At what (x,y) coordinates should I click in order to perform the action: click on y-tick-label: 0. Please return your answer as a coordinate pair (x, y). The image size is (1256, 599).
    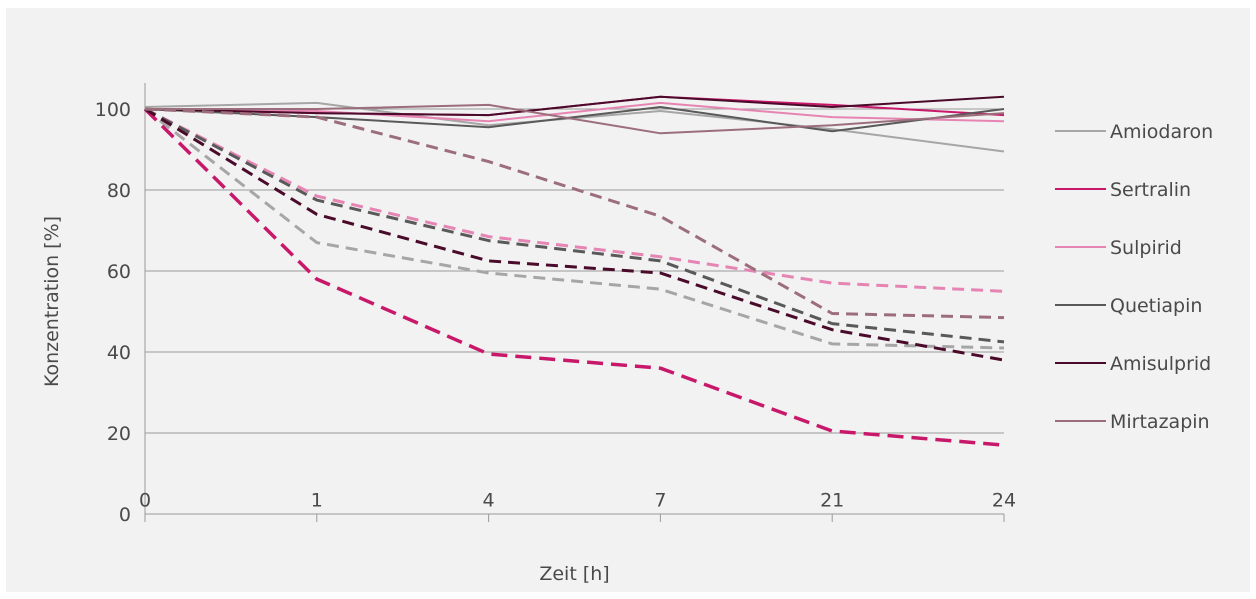
    Looking at the image, I should click on (125, 515).